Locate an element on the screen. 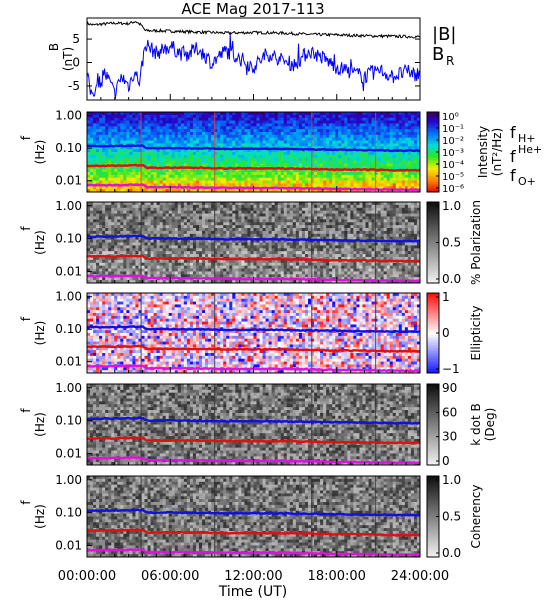  legend-b-r: B is located at coordinates (438, 54).